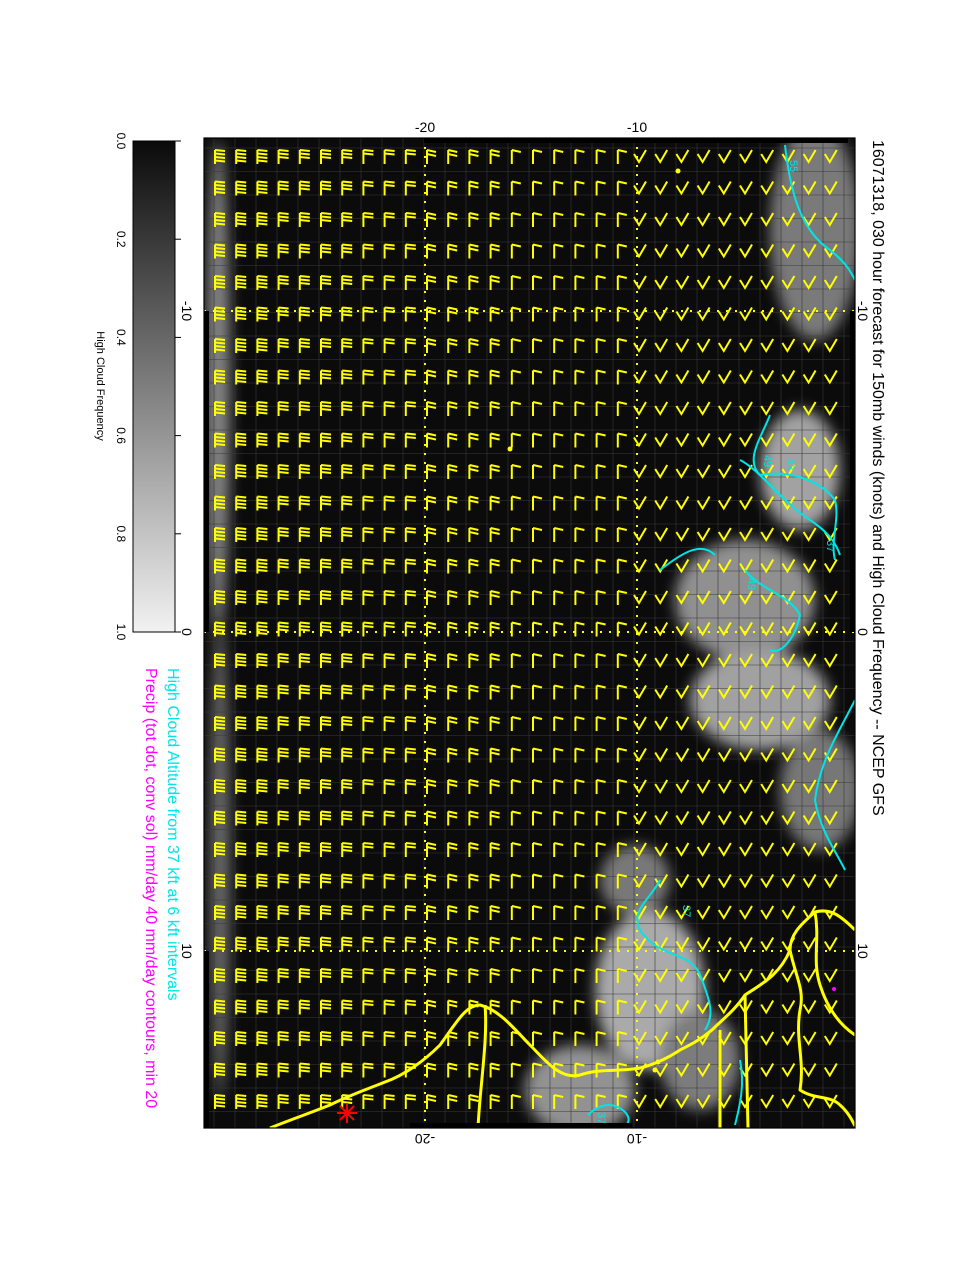 This screenshot has height=1270, width=978. Describe the element at coordinates (510, 449) in the screenshot. I see `precip-dot` at that location.